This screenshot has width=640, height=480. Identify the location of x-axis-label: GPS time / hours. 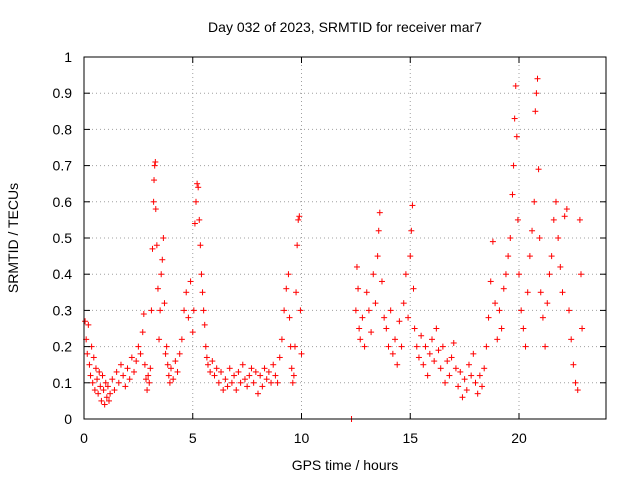
(345, 465).